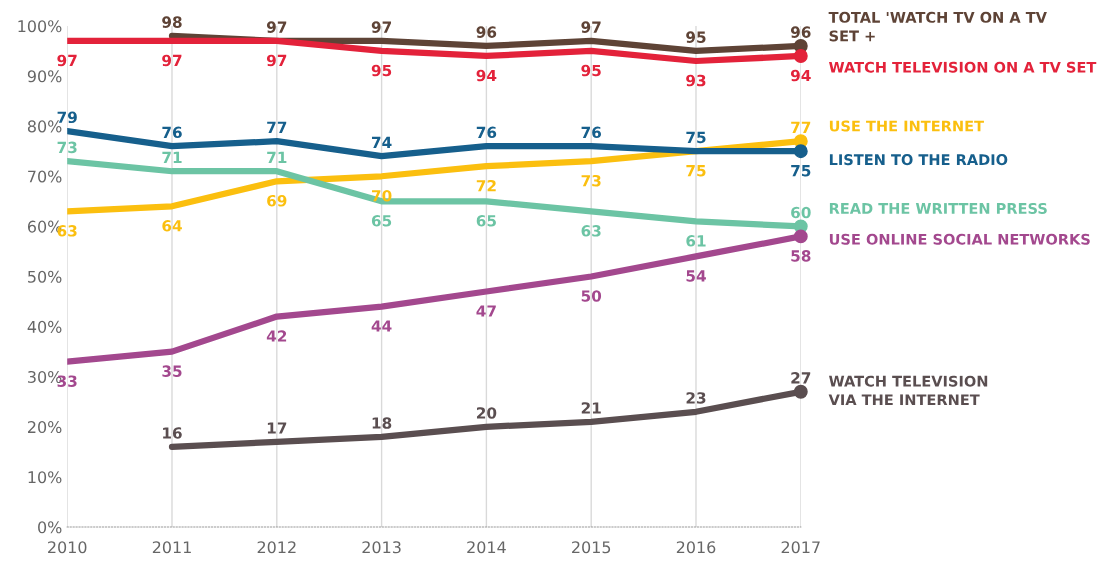 This screenshot has height=576, width=1120. What do you see at coordinates (801, 378) in the screenshot?
I see `data-label: 27` at bounding box center [801, 378].